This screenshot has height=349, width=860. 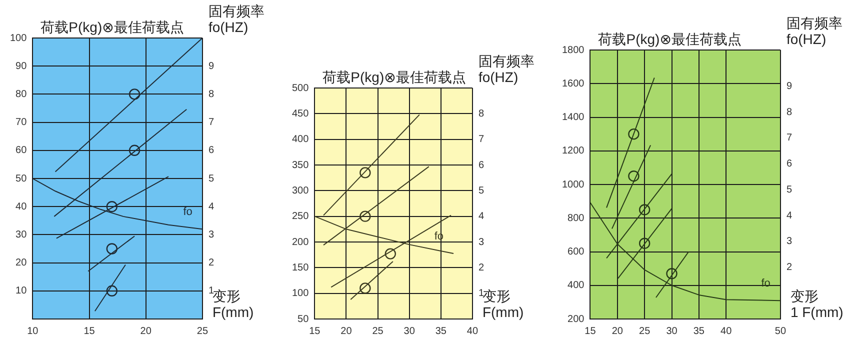 I want to click on series-label: fo, so click(x=187, y=212).